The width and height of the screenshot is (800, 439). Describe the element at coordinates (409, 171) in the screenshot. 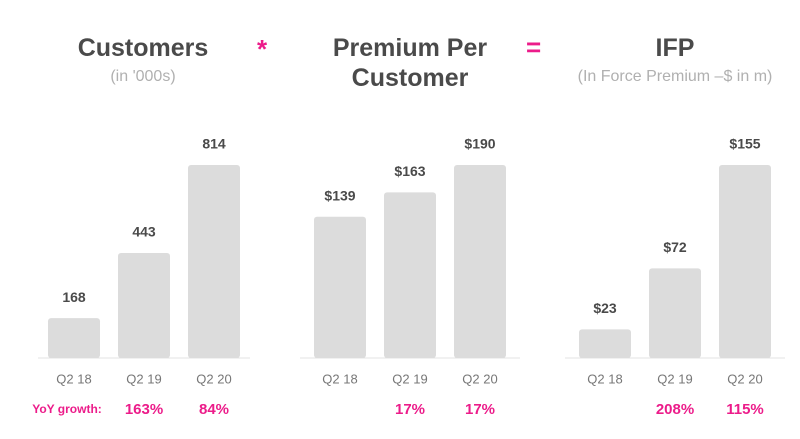

I see `value-label: $163` at that location.